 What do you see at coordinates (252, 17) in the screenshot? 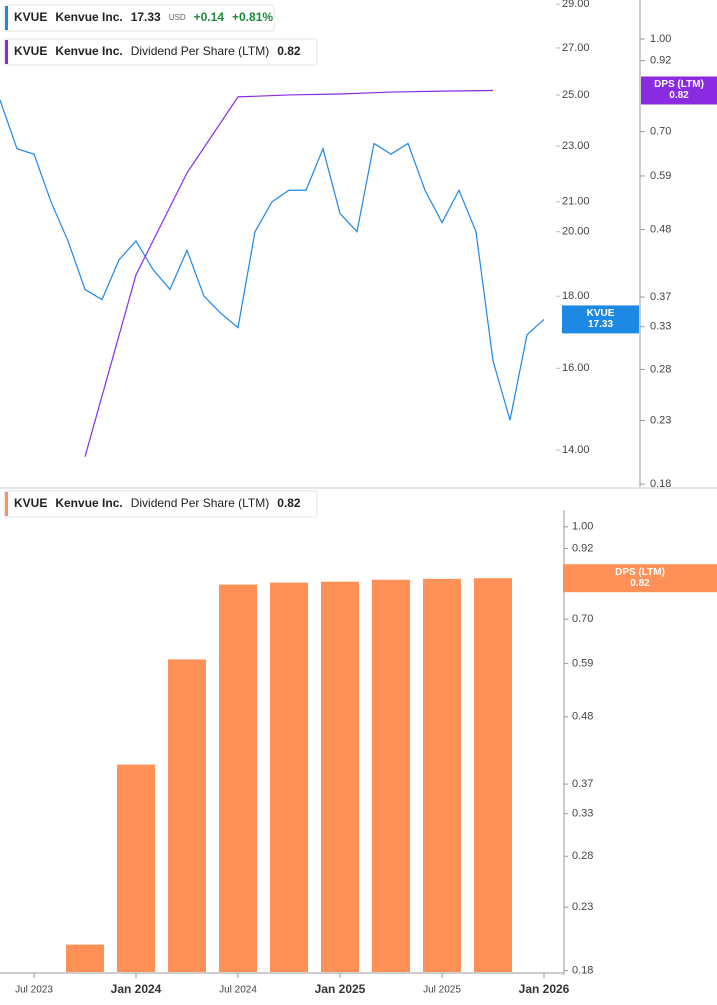
I see `legend-part: +0.81%` at bounding box center [252, 17].